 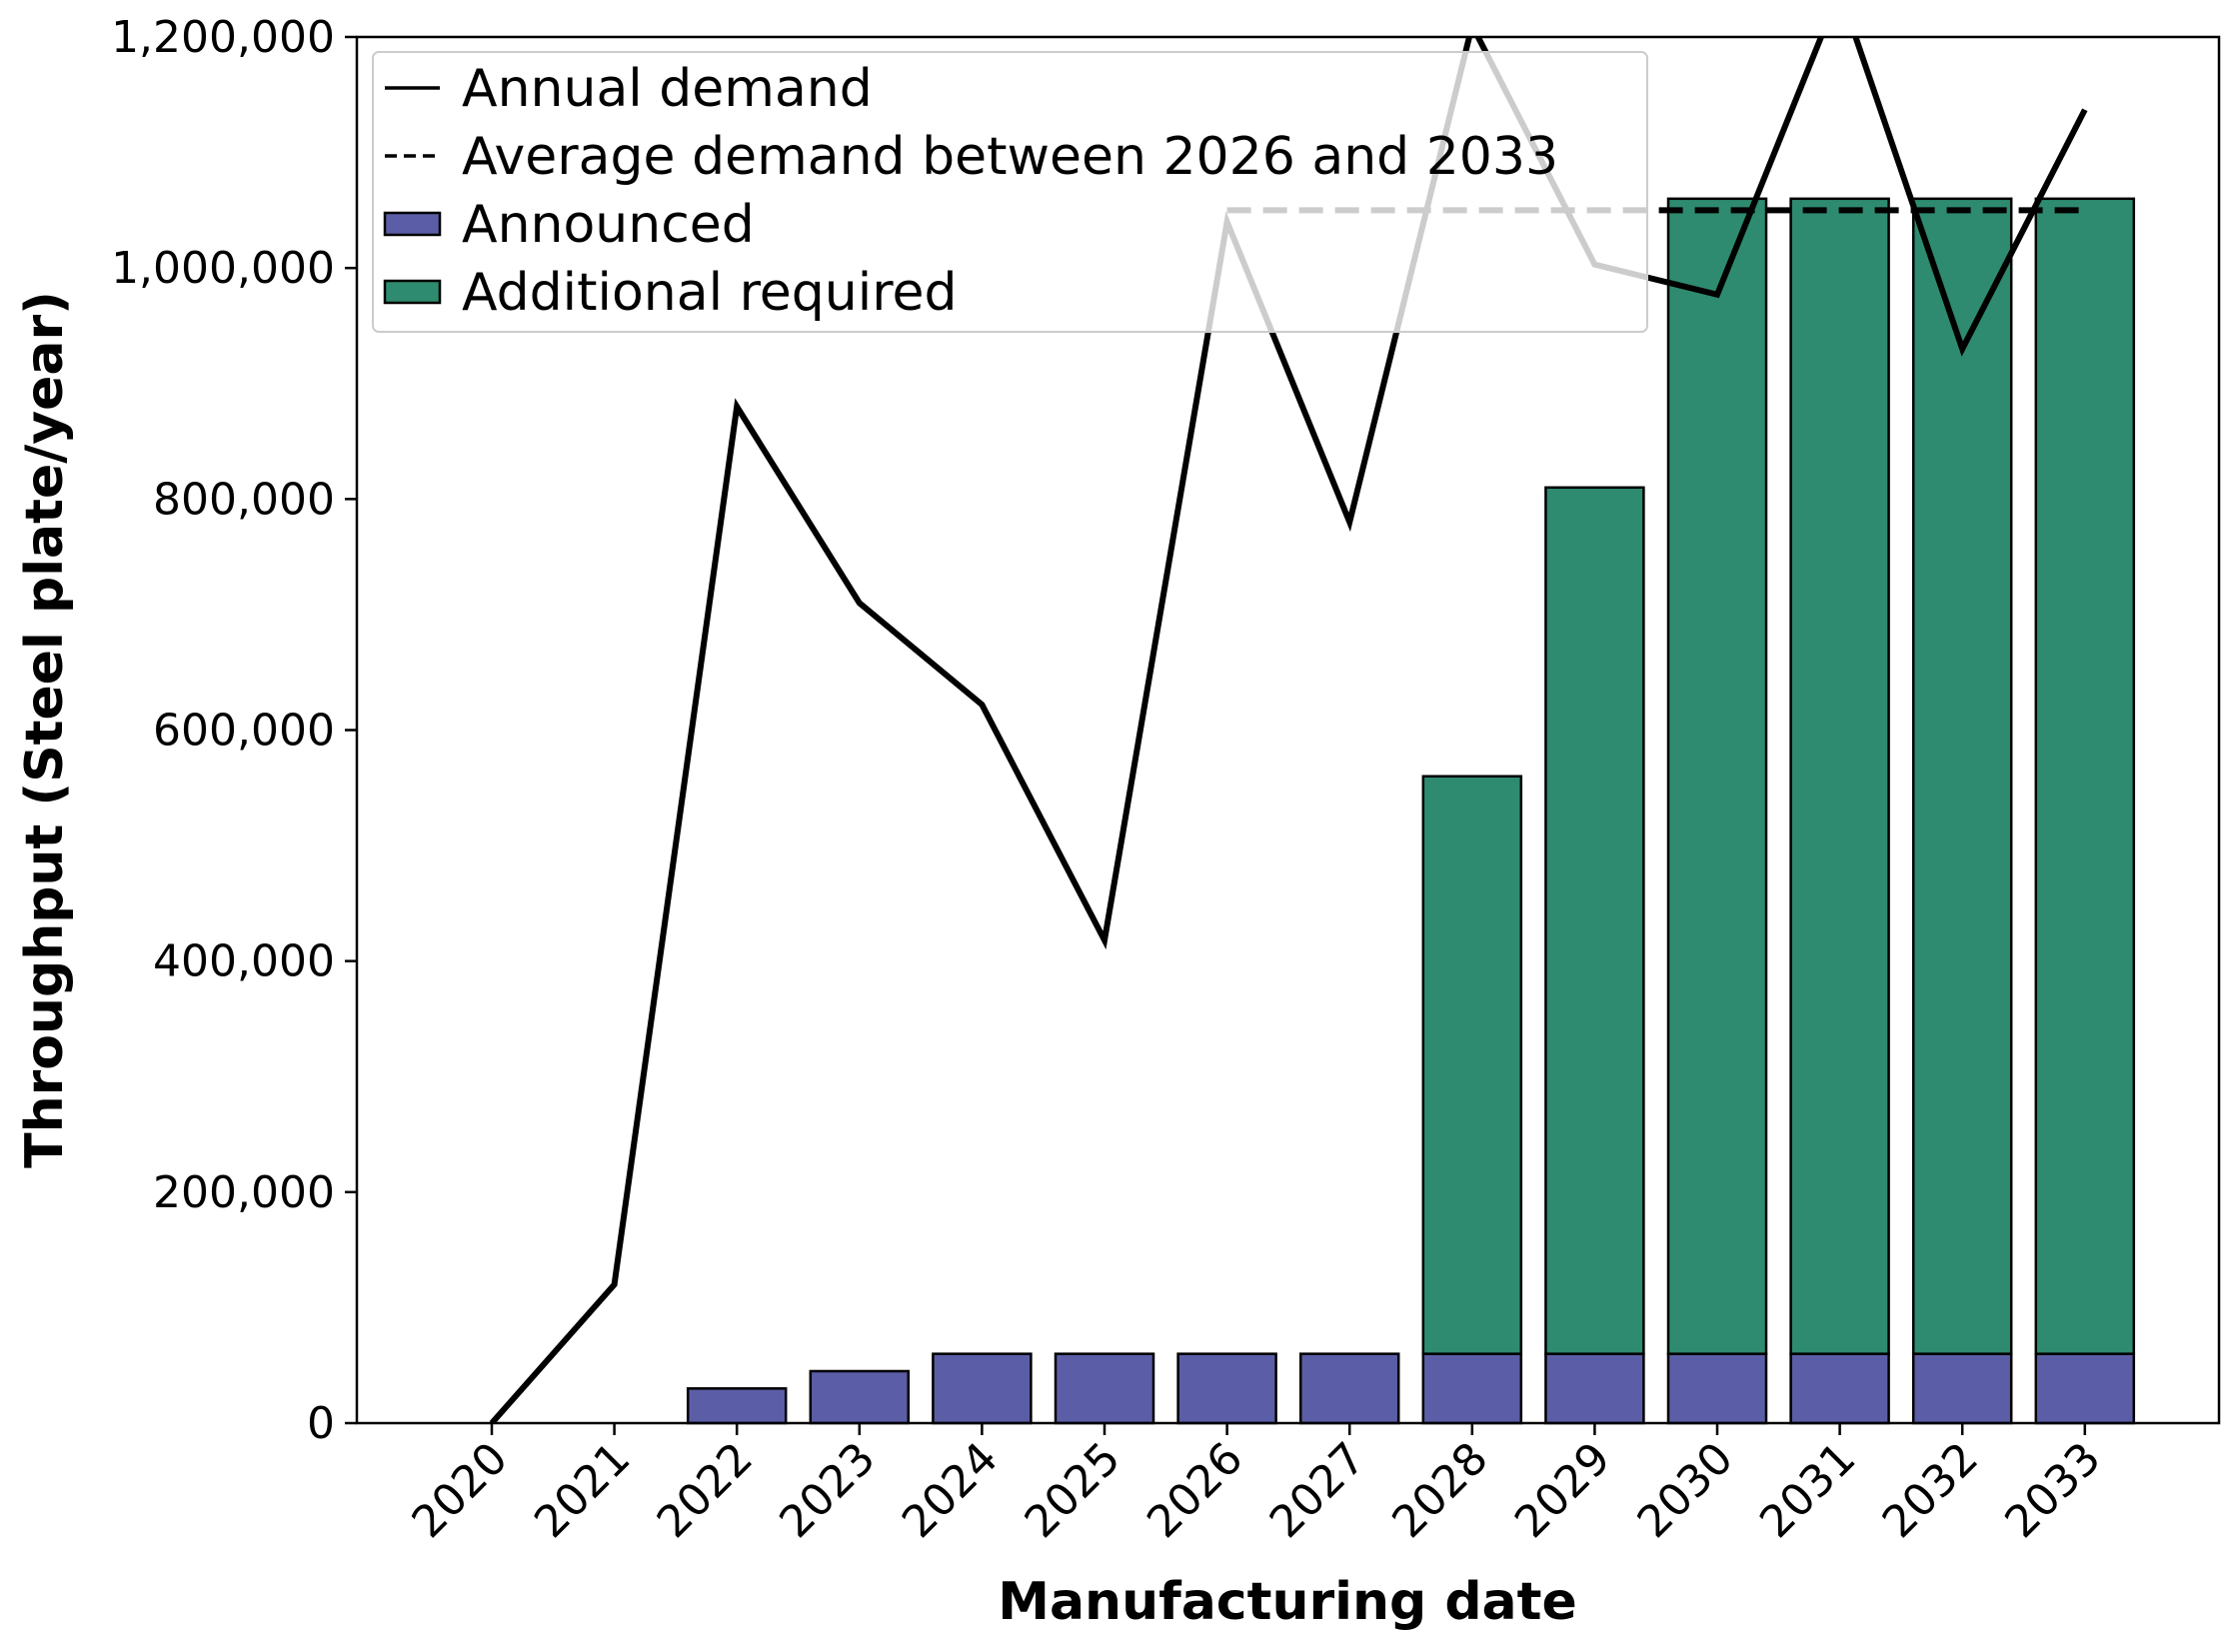 What do you see at coordinates (244, 500) in the screenshot?
I see `y-tick-label: 800,000` at bounding box center [244, 500].